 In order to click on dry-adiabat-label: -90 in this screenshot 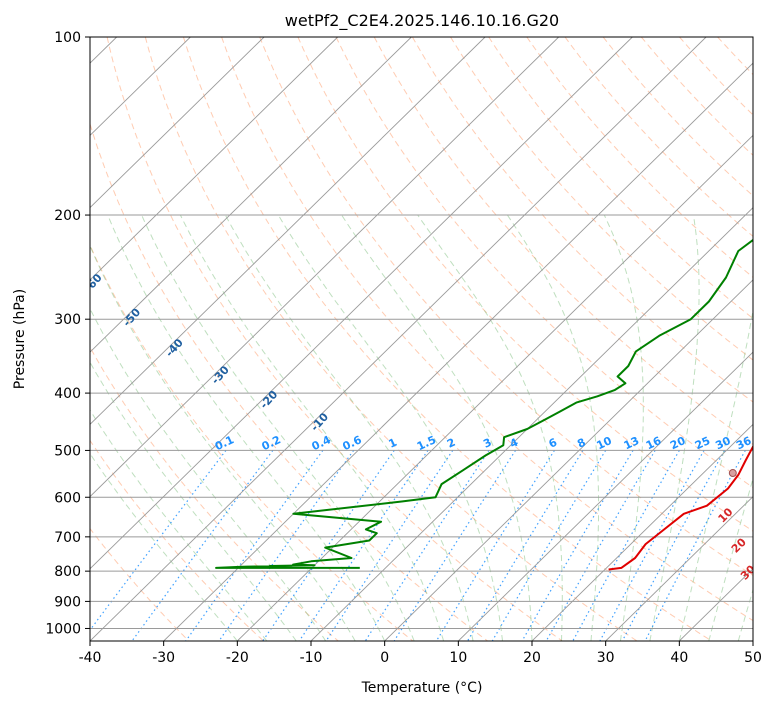, I will do `click(20, 138)`.